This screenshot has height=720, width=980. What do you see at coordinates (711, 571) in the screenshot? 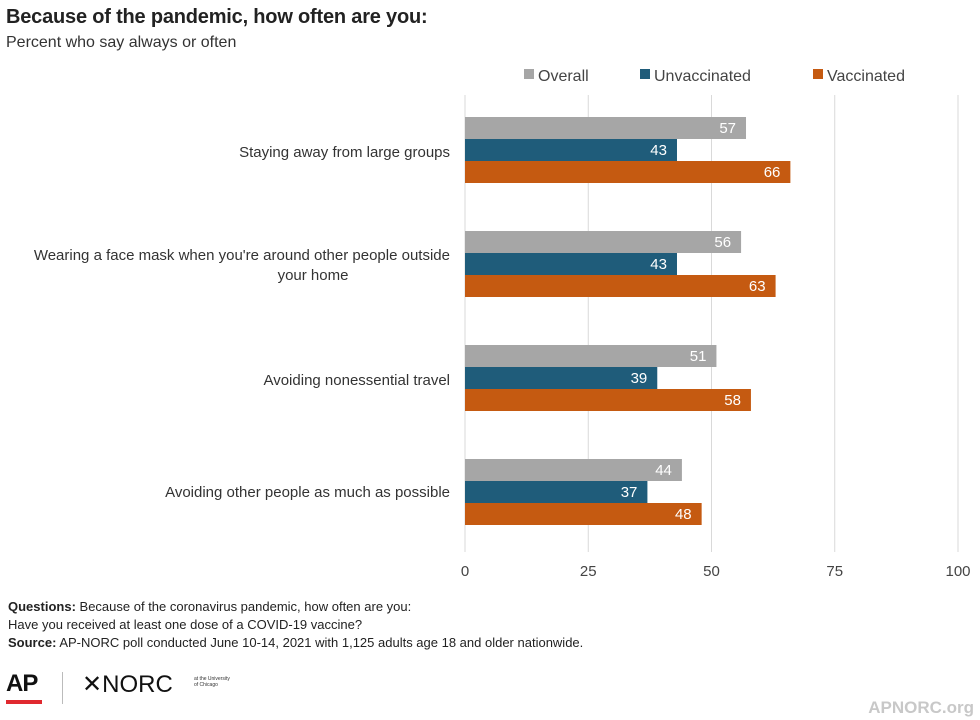
I see `x-tick-label: 50` at bounding box center [711, 571].